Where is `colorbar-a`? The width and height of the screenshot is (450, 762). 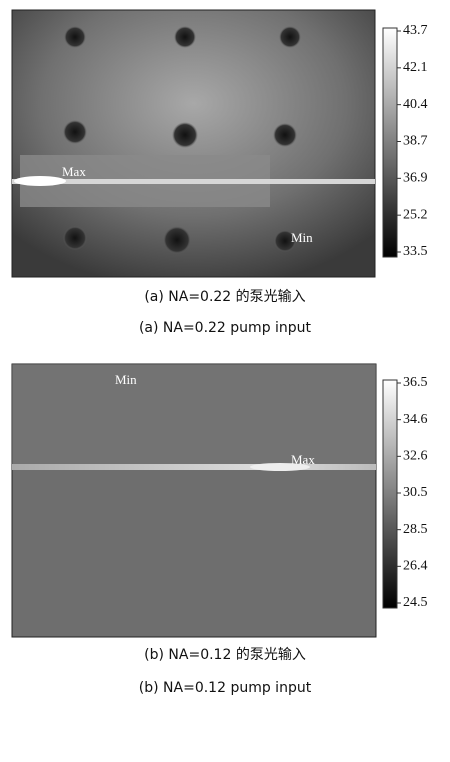 colorbar-a is located at coordinates (390, 142).